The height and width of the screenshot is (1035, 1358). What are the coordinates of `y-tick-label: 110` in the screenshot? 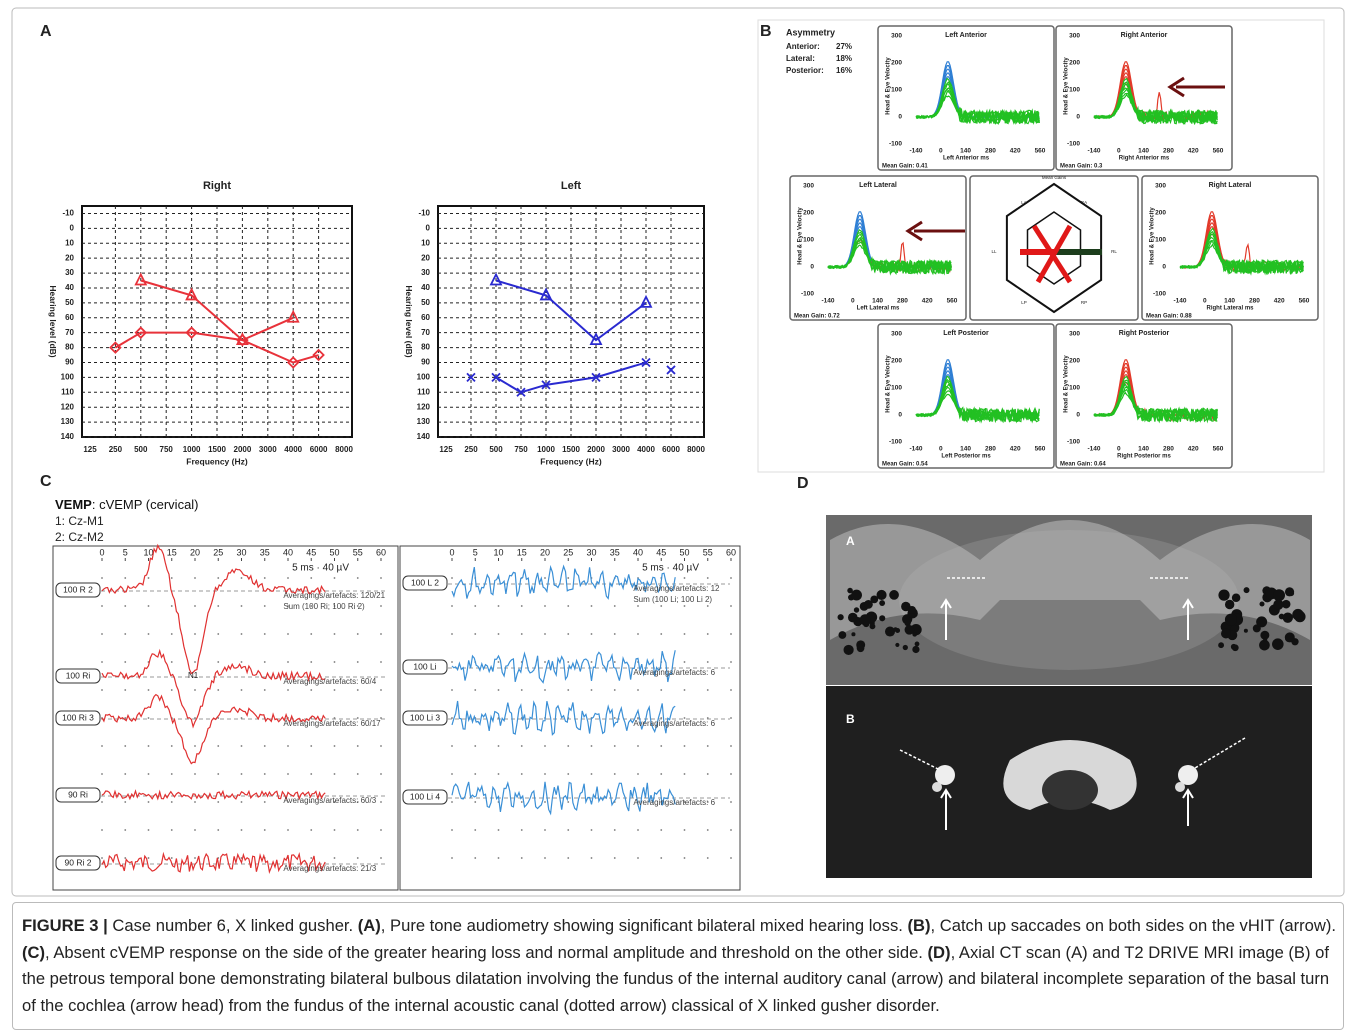 It's located at (423, 391).